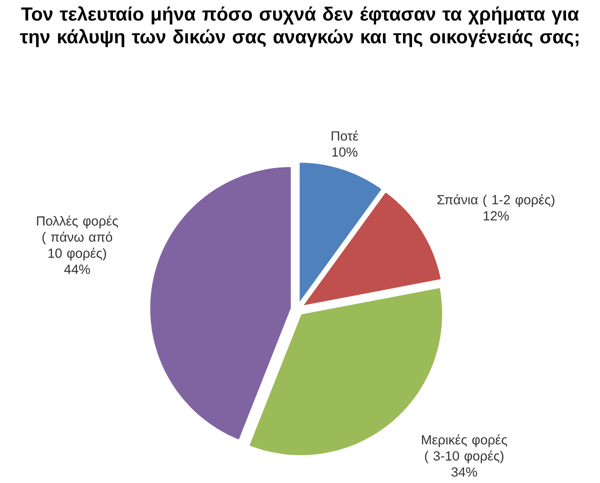 Image resolution: width=600 pixels, height=483 pixels. What do you see at coordinates (465, 449) in the screenshot?
I see `slice-label: Μερικές φορές ( 3-10 φορές)` at bounding box center [465, 449].